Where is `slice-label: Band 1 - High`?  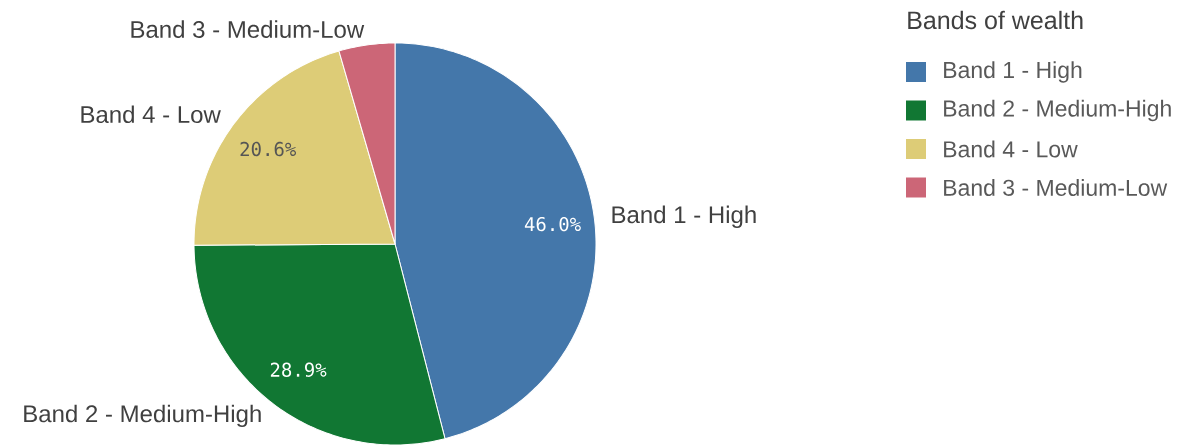 slice-label: Band 1 - High is located at coordinates (684, 216).